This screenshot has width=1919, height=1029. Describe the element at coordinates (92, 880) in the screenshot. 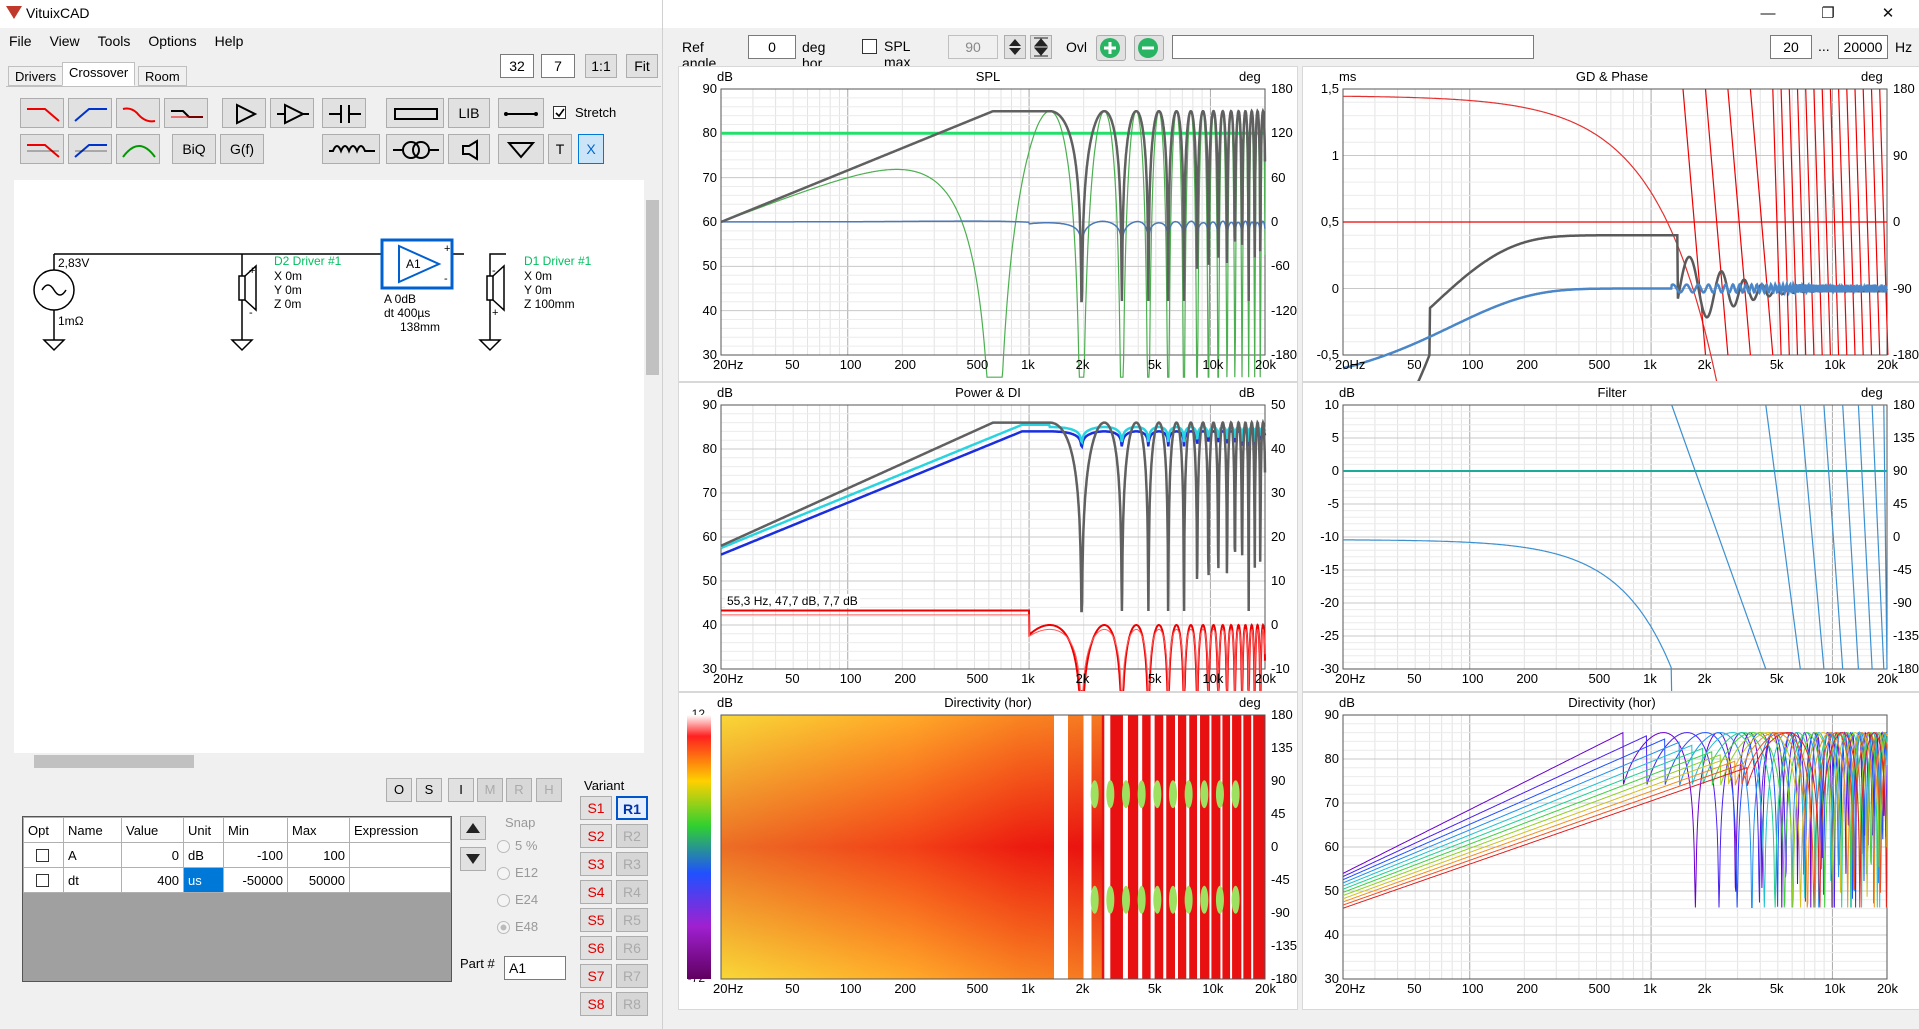

I see `cell-name: dt` at that location.